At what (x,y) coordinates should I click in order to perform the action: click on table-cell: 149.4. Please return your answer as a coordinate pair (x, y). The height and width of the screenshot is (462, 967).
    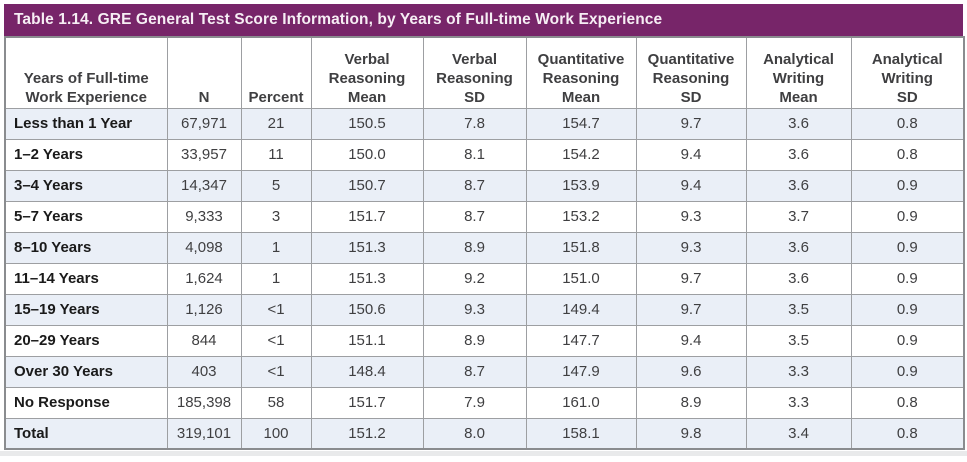
    Looking at the image, I should click on (581, 309).